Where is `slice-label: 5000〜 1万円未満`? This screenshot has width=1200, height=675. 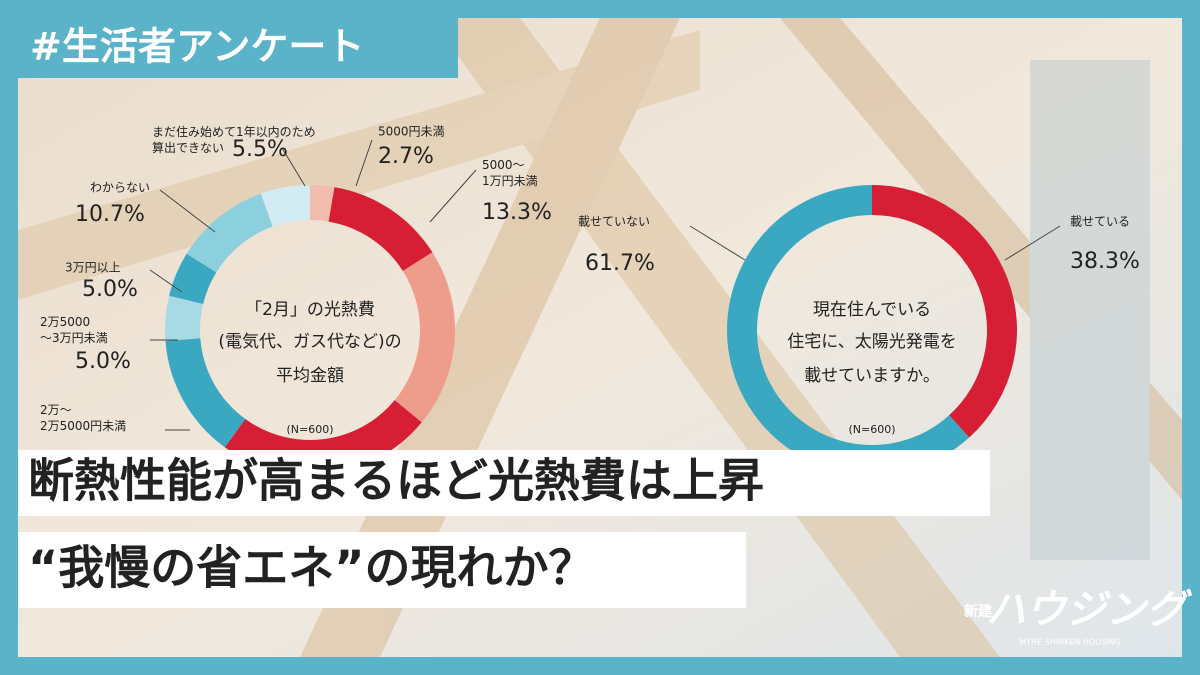
slice-label: 5000〜 1万円未満 is located at coordinates (510, 173).